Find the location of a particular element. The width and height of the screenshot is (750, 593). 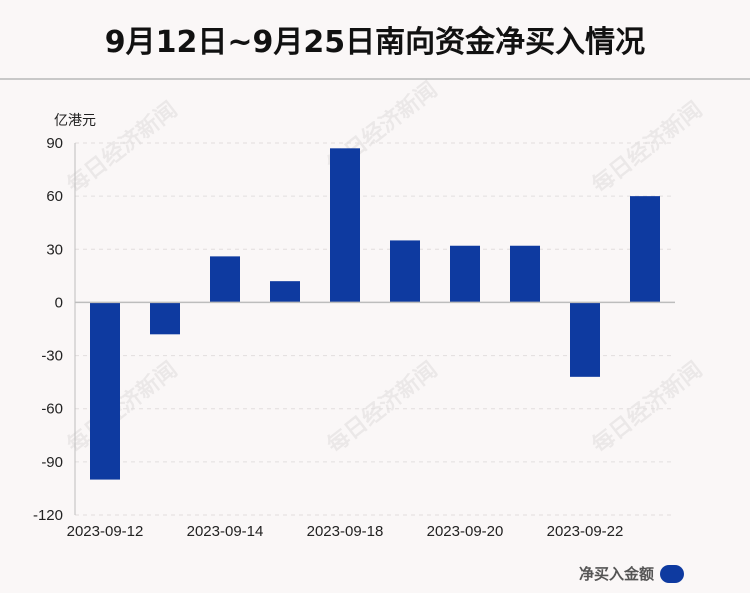

x-tick-label: 2023-09-12 is located at coordinates (105, 531).